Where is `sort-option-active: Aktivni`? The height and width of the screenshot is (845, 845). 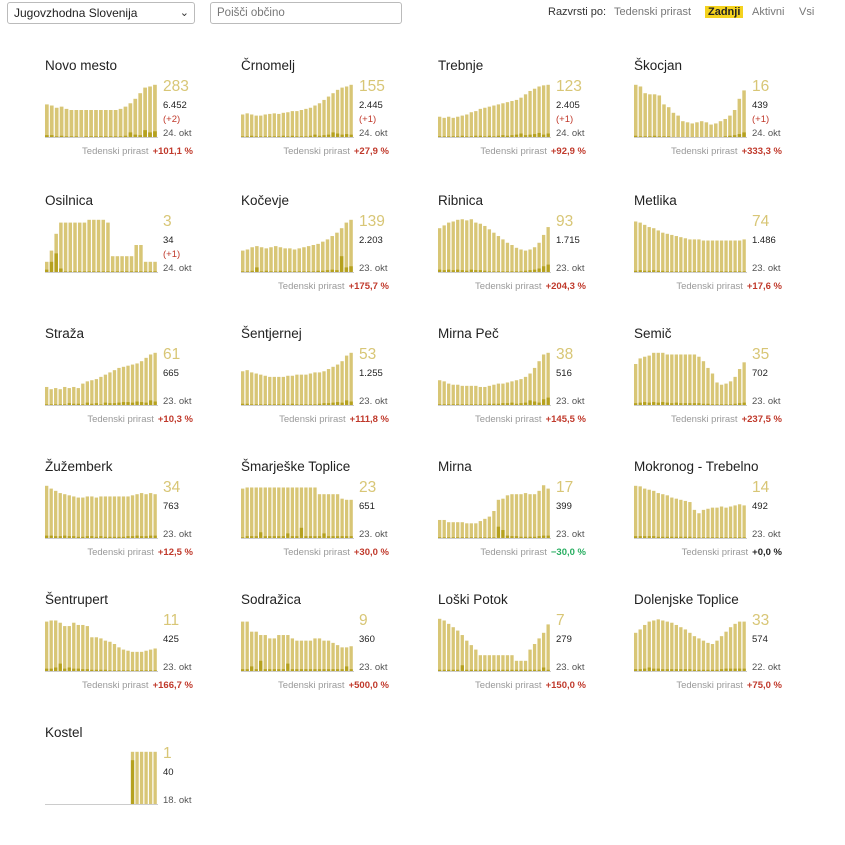
sort-option-active: Aktivni is located at coordinates (768, 12).